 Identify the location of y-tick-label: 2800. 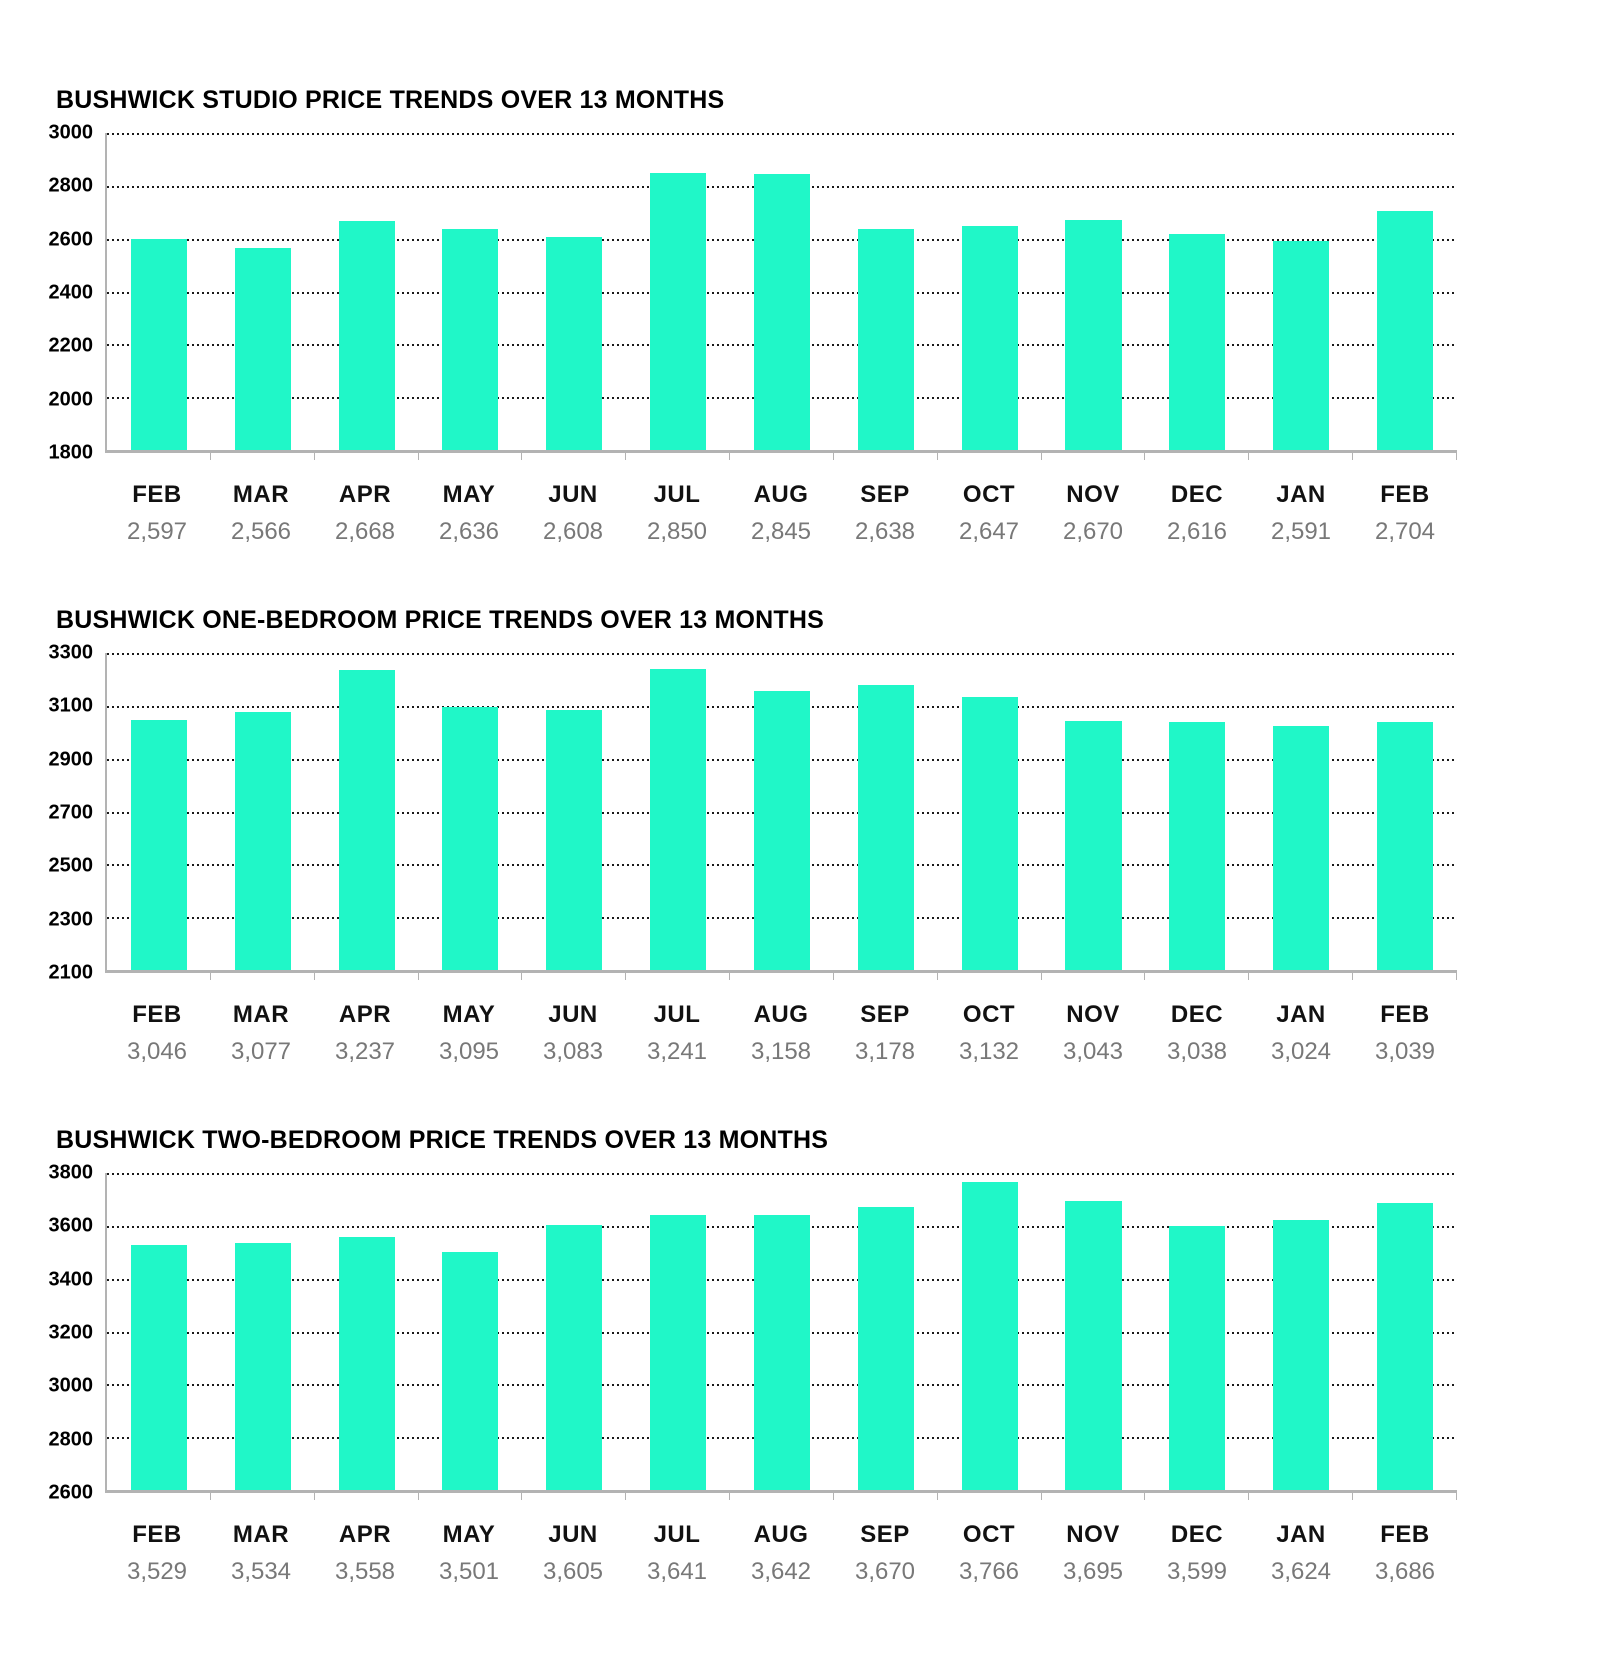
(71, 1439).